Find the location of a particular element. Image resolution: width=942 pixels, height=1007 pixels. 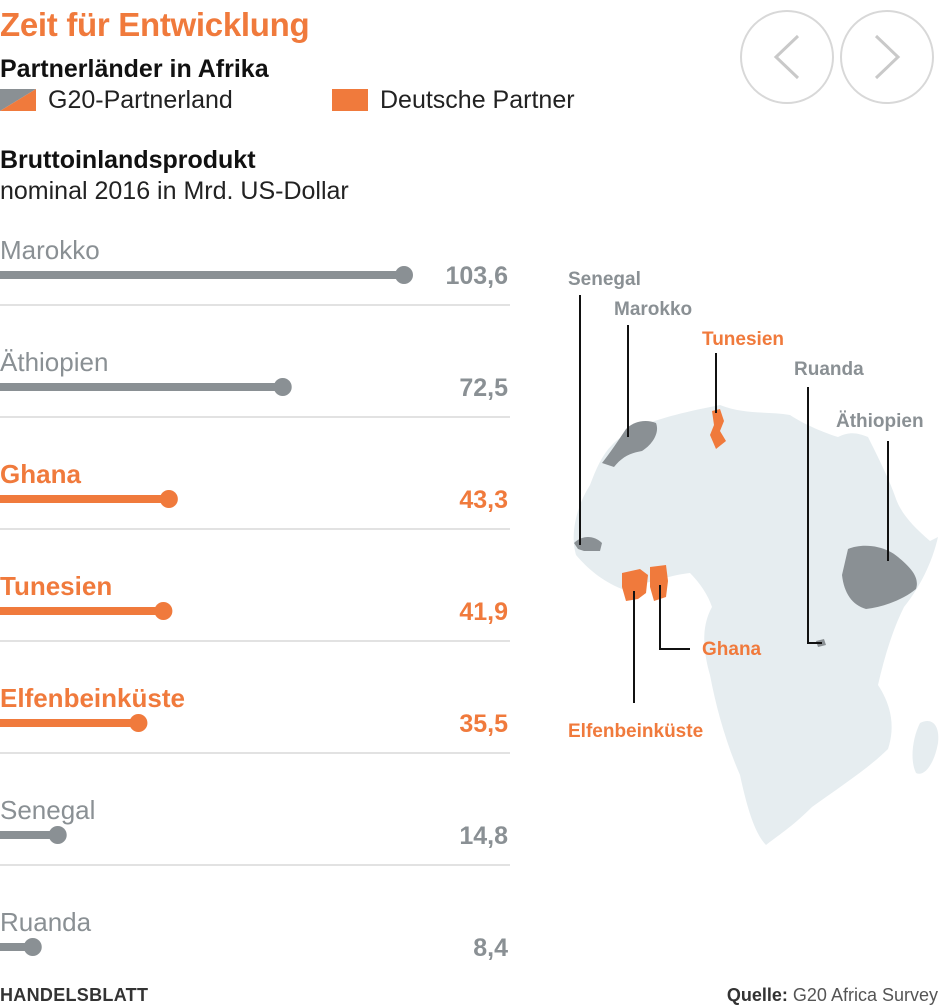

country-ghana is located at coordinates (659, 583).